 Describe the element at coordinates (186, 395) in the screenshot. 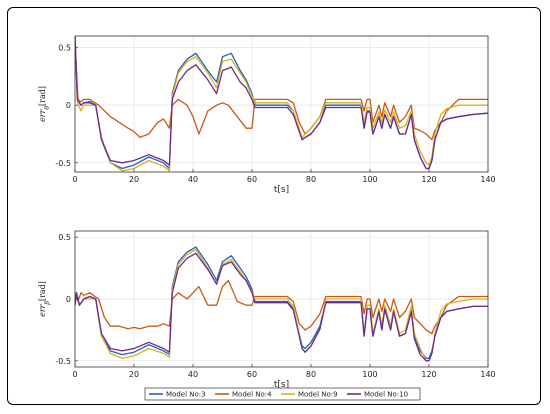

I see `legend-label-model-no-3: Model No:3` at that location.